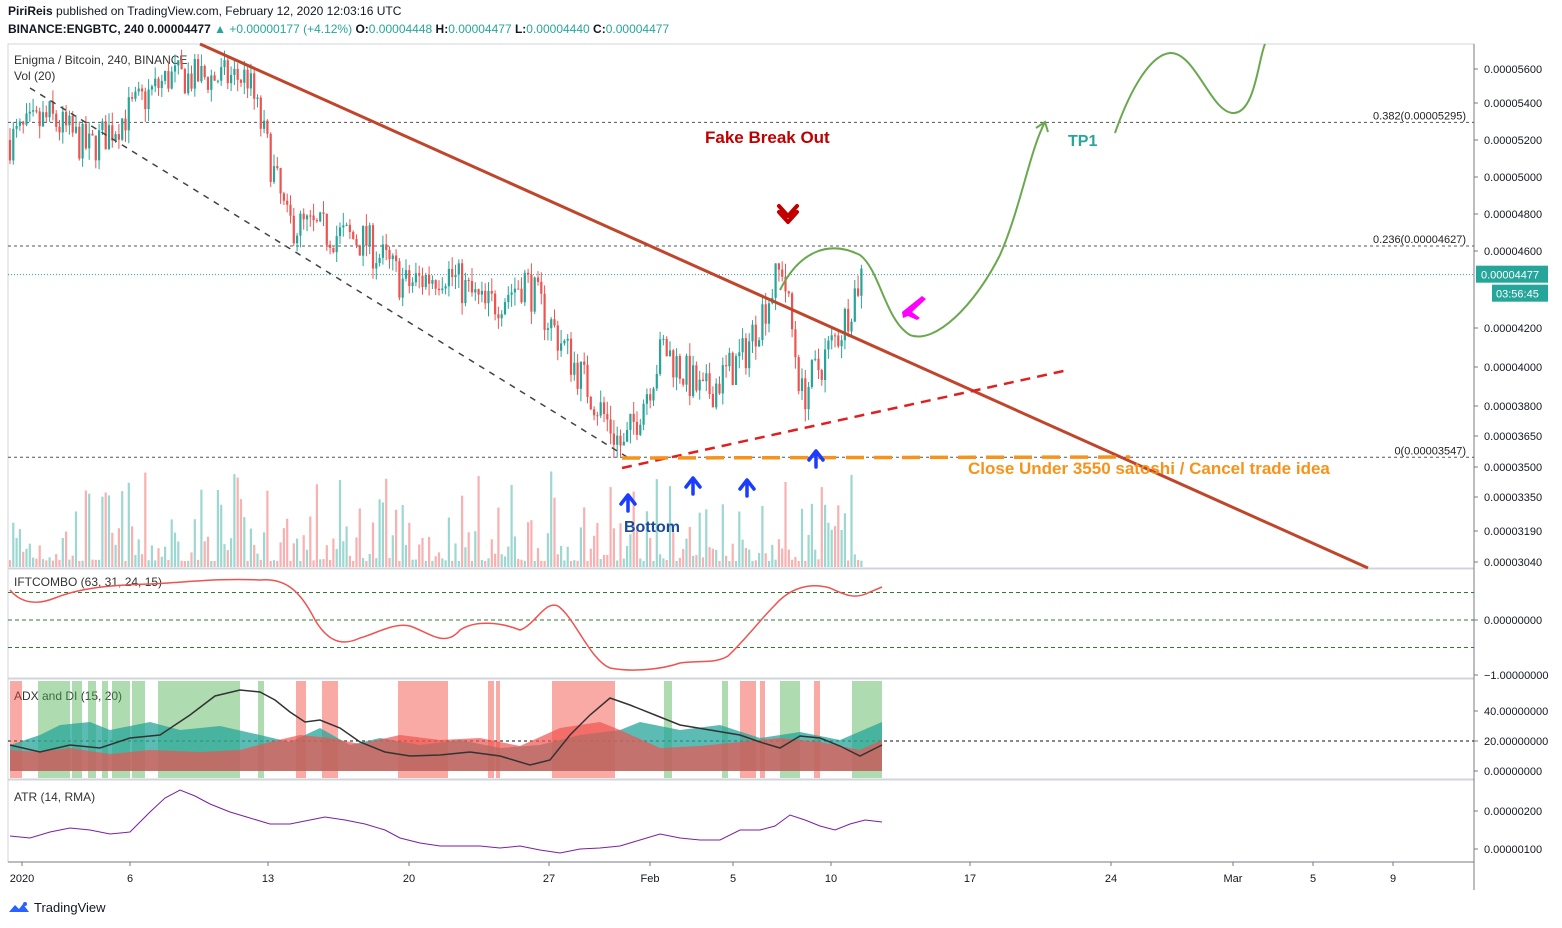  I want to click on author-name: PiriReis, so click(30, 11).